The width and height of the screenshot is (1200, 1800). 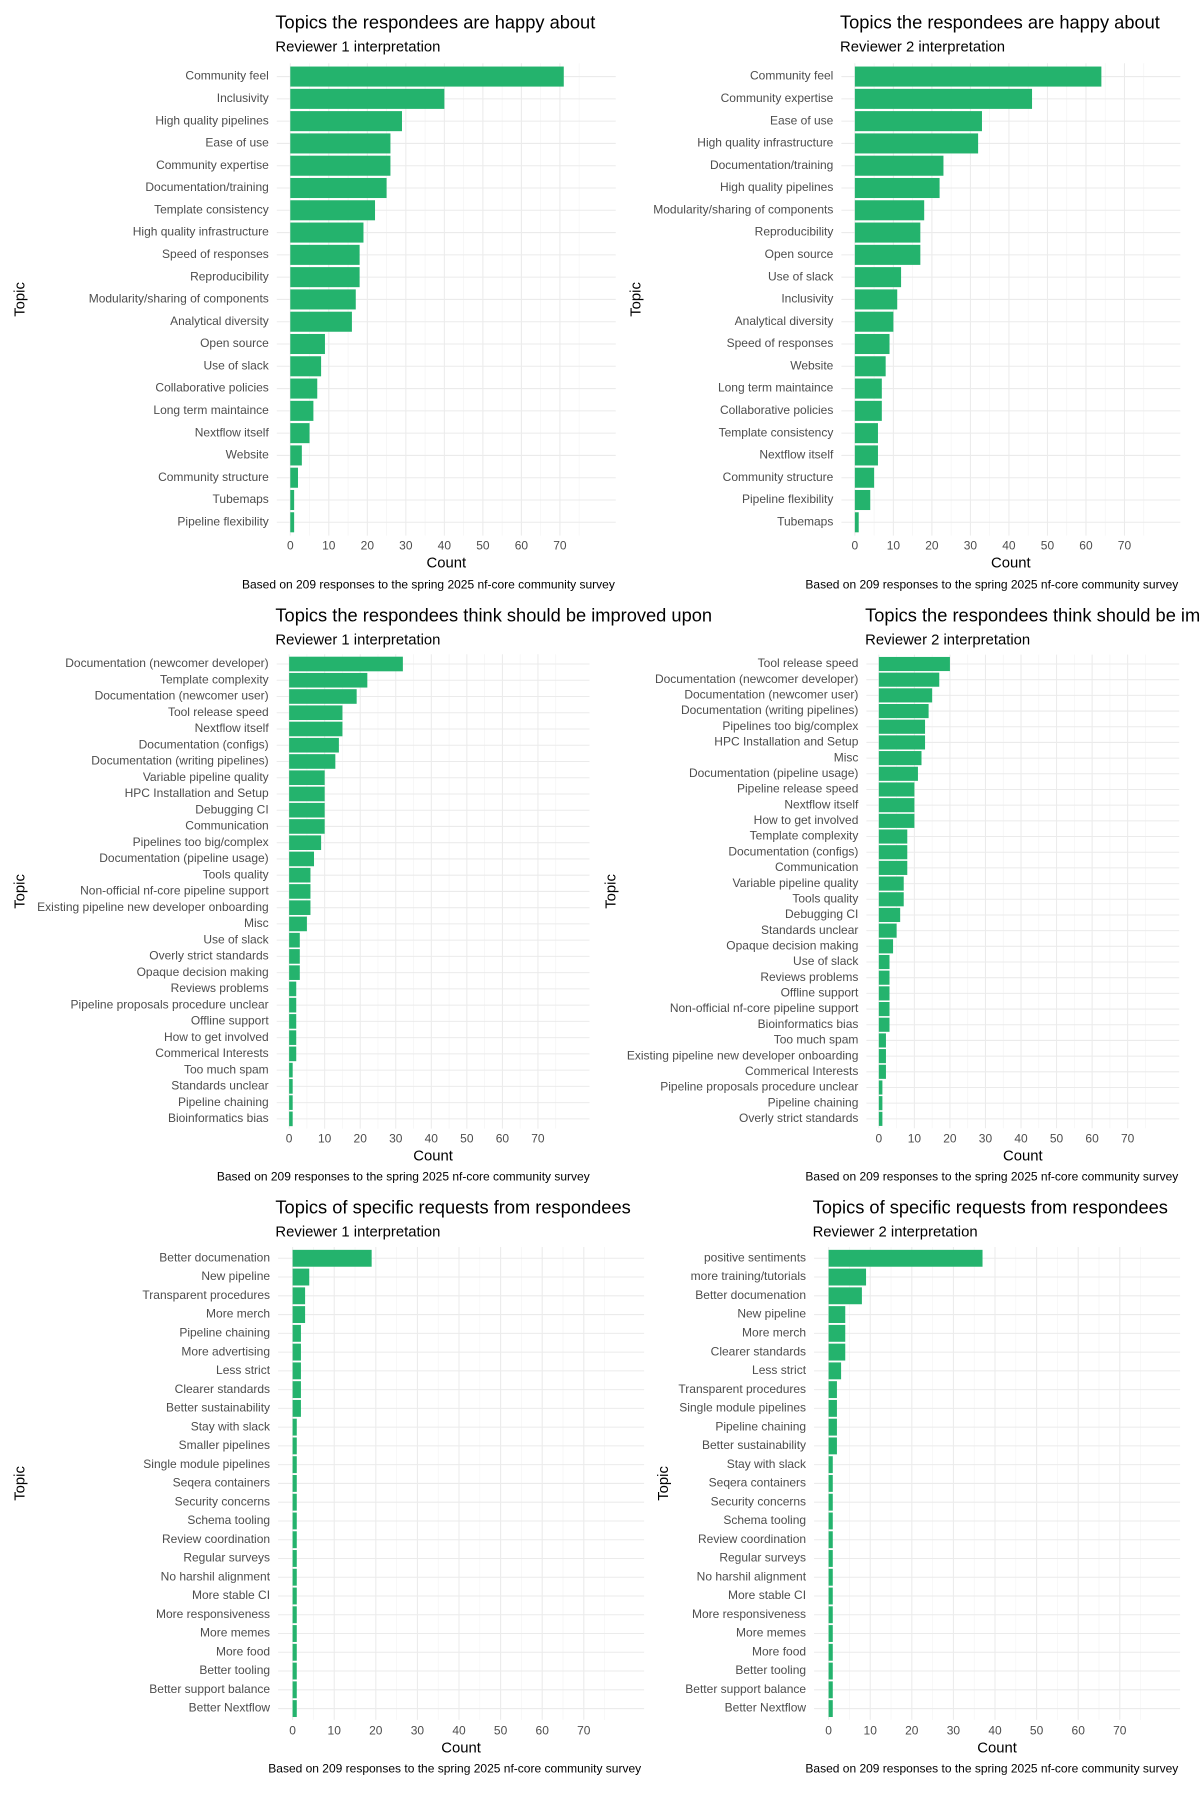 What do you see at coordinates (220, 988) in the screenshot?
I see `y-tick-label: Reviews problems` at bounding box center [220, 988].